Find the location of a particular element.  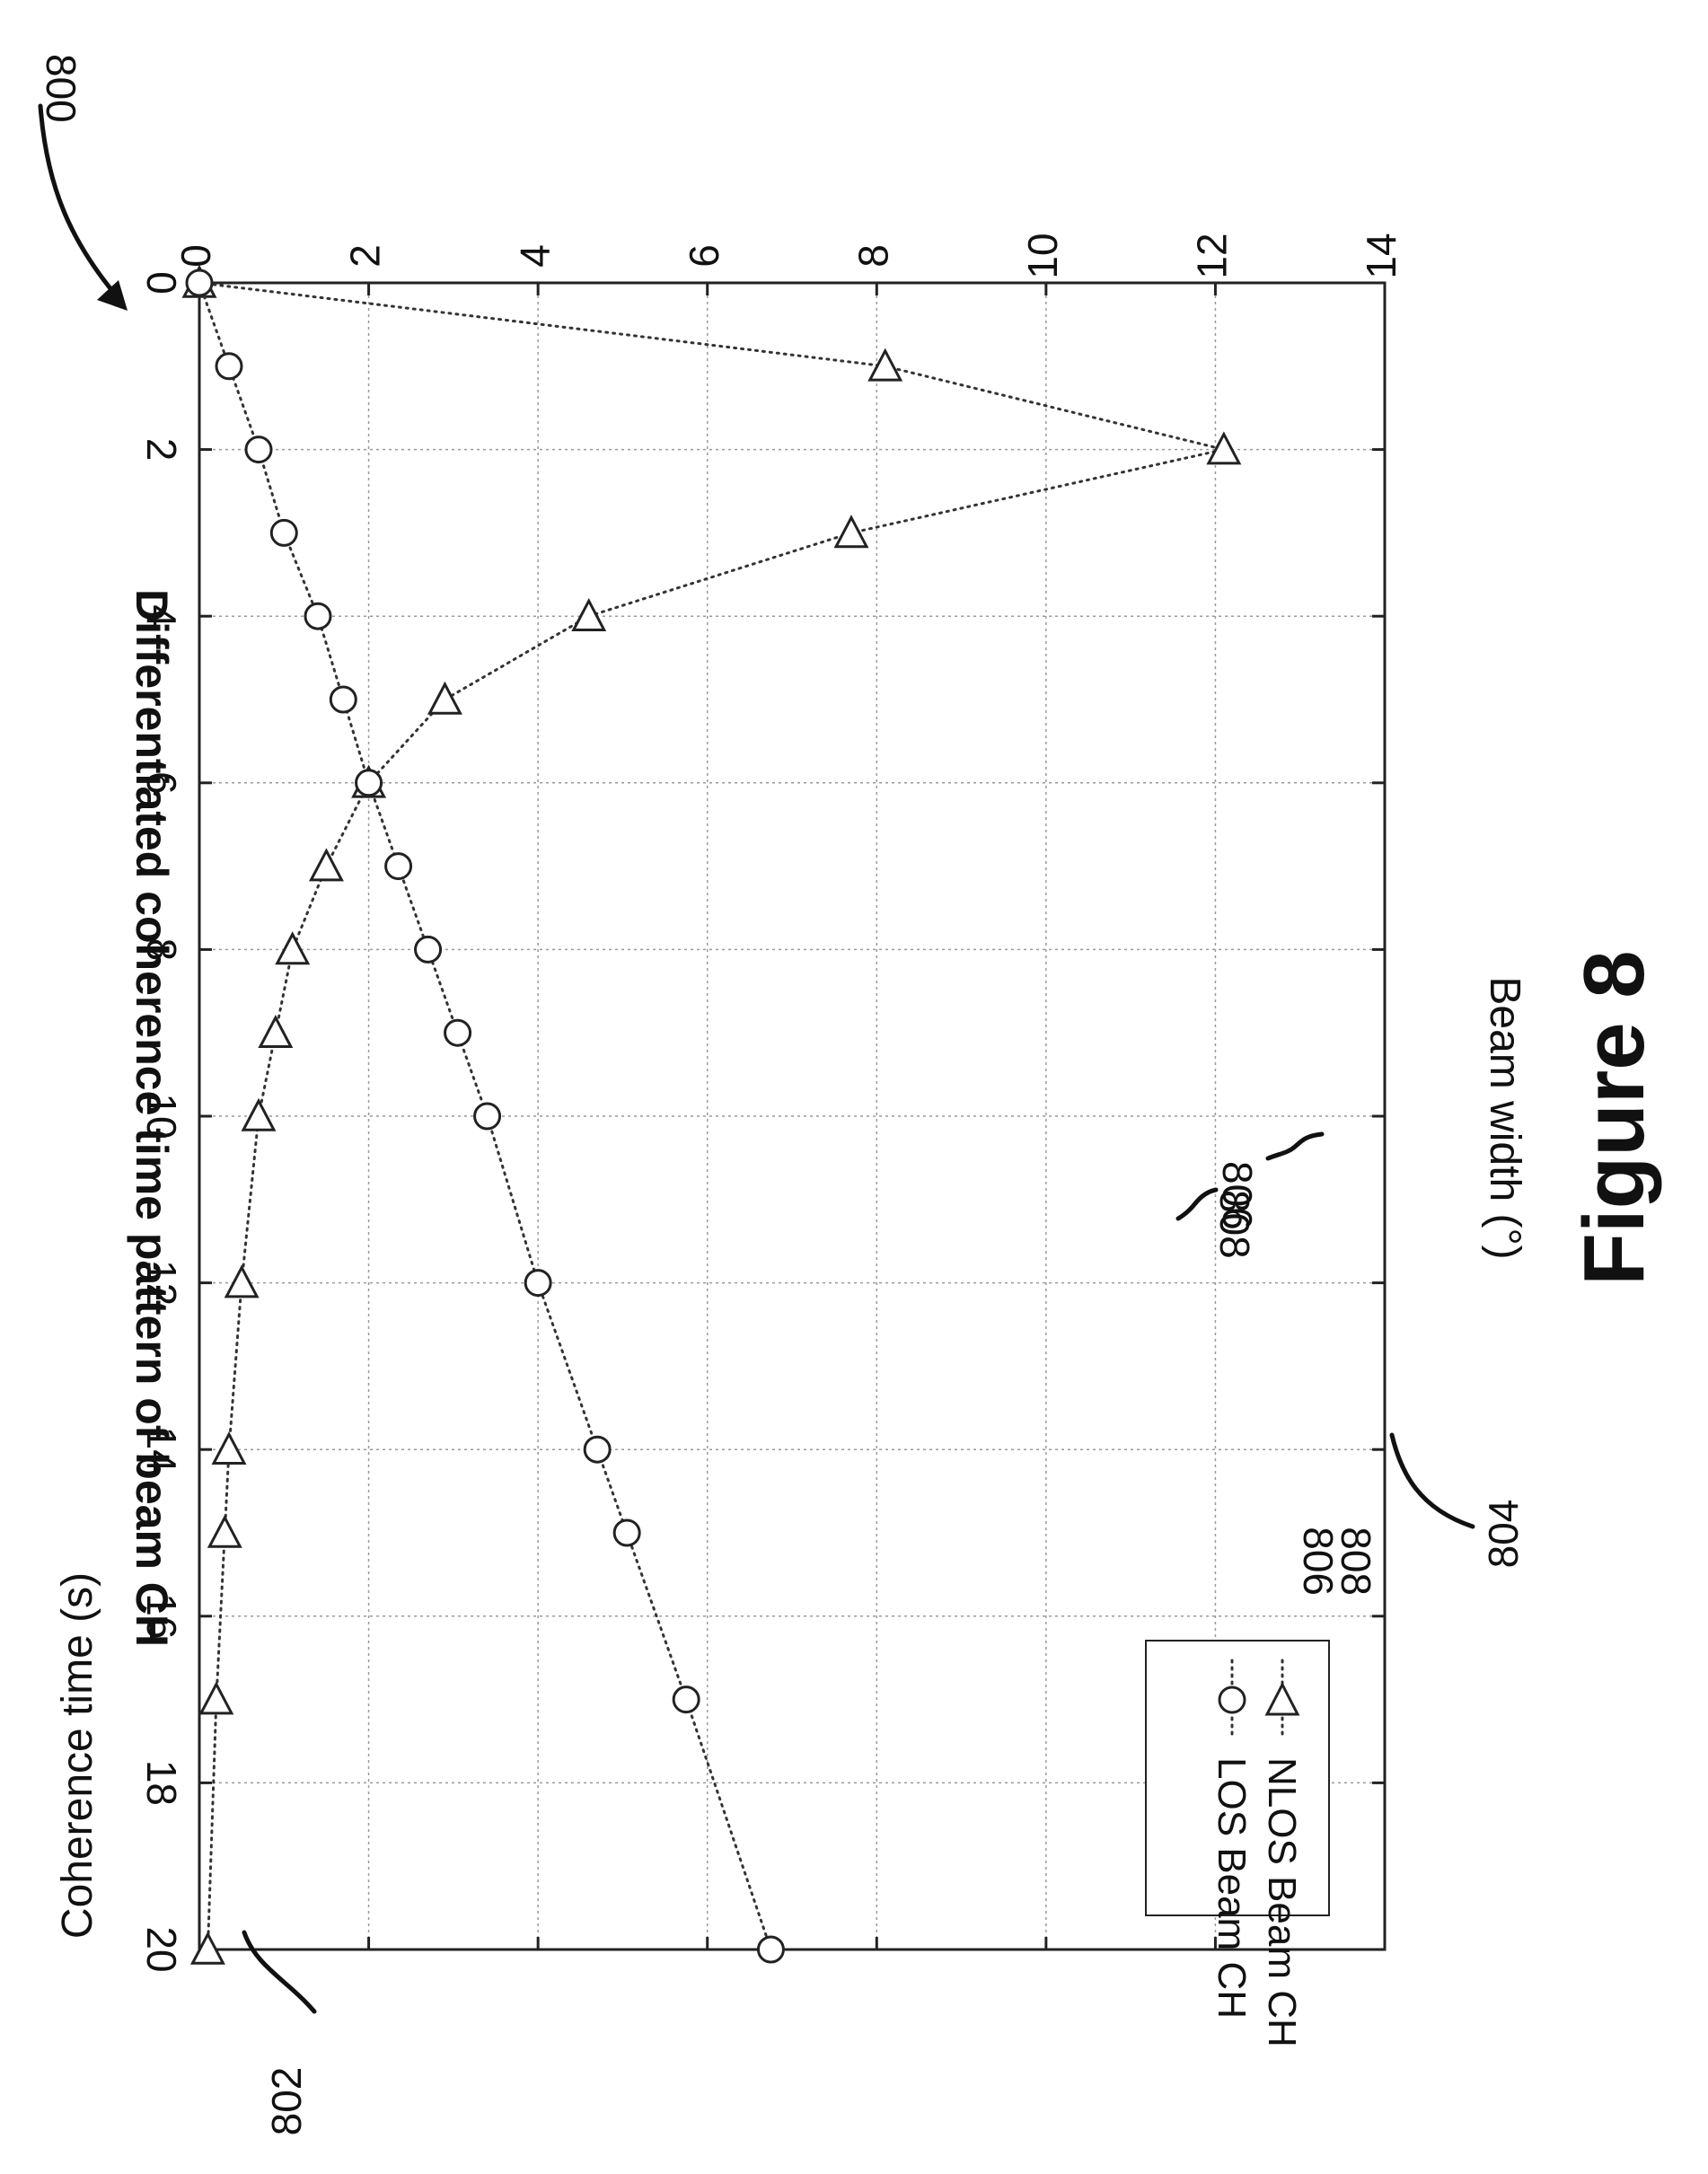

legend-los-label: LOS Beam CH is located at coordinates (1232, 1888).